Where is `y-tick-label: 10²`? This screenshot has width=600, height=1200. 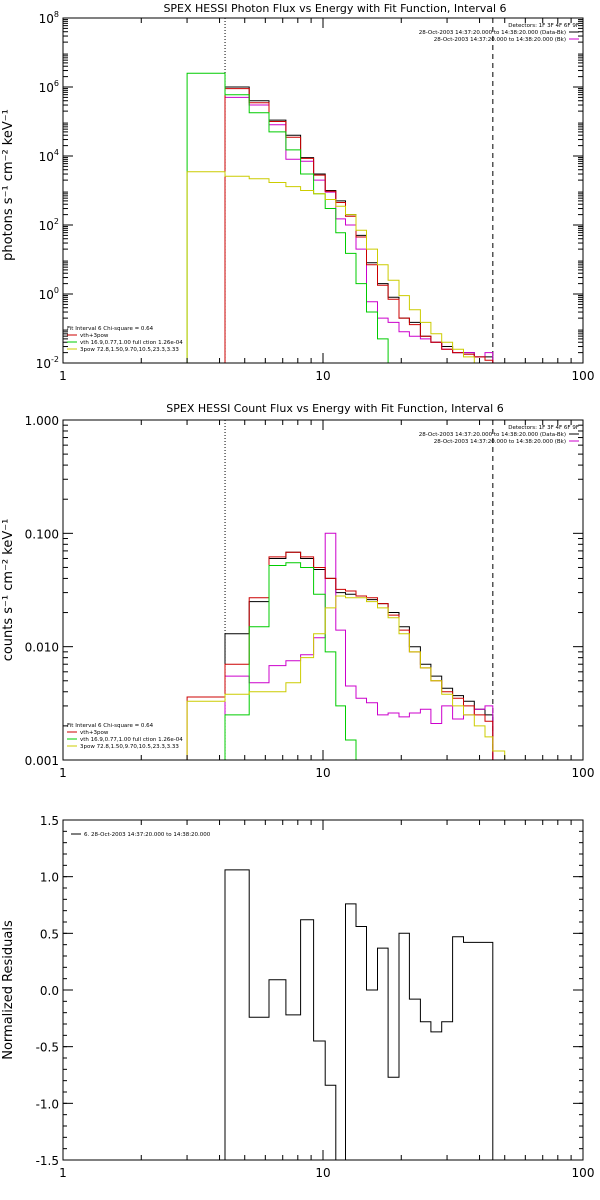
y-tick-label: 10² is located at coordinates (49, 225).